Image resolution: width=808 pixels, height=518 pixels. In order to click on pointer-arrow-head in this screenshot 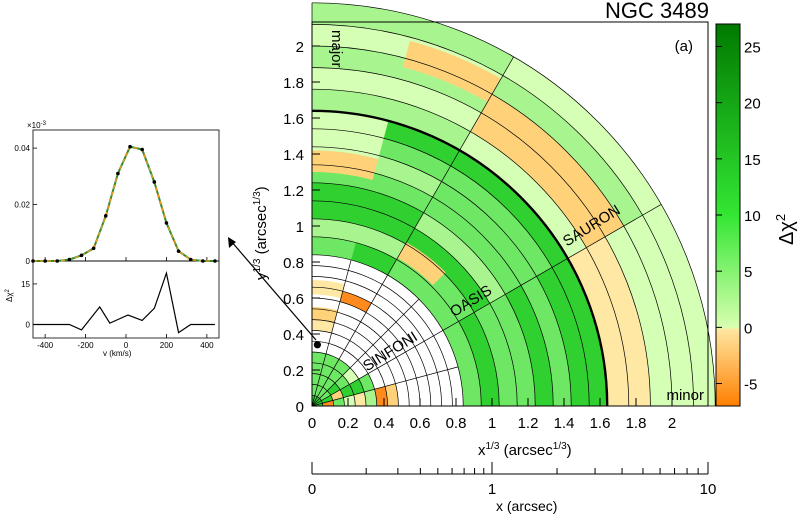, I will do `click(232, 242)`.